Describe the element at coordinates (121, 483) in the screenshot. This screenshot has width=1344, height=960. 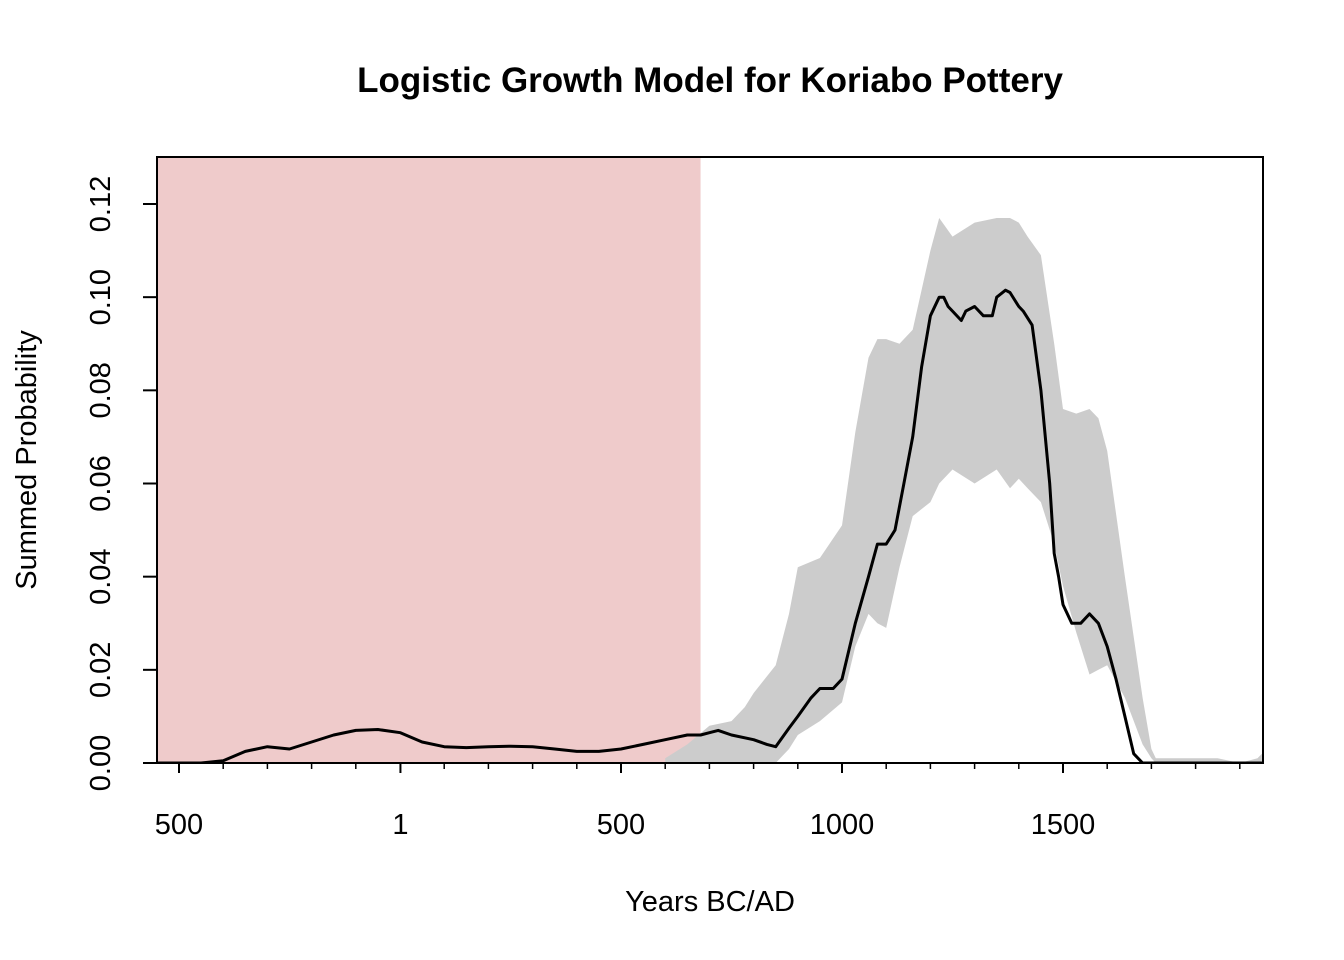
I see `y-axis: 0.00 0.02 0.04 0.06 0.08 0.10 0.12` at that location.